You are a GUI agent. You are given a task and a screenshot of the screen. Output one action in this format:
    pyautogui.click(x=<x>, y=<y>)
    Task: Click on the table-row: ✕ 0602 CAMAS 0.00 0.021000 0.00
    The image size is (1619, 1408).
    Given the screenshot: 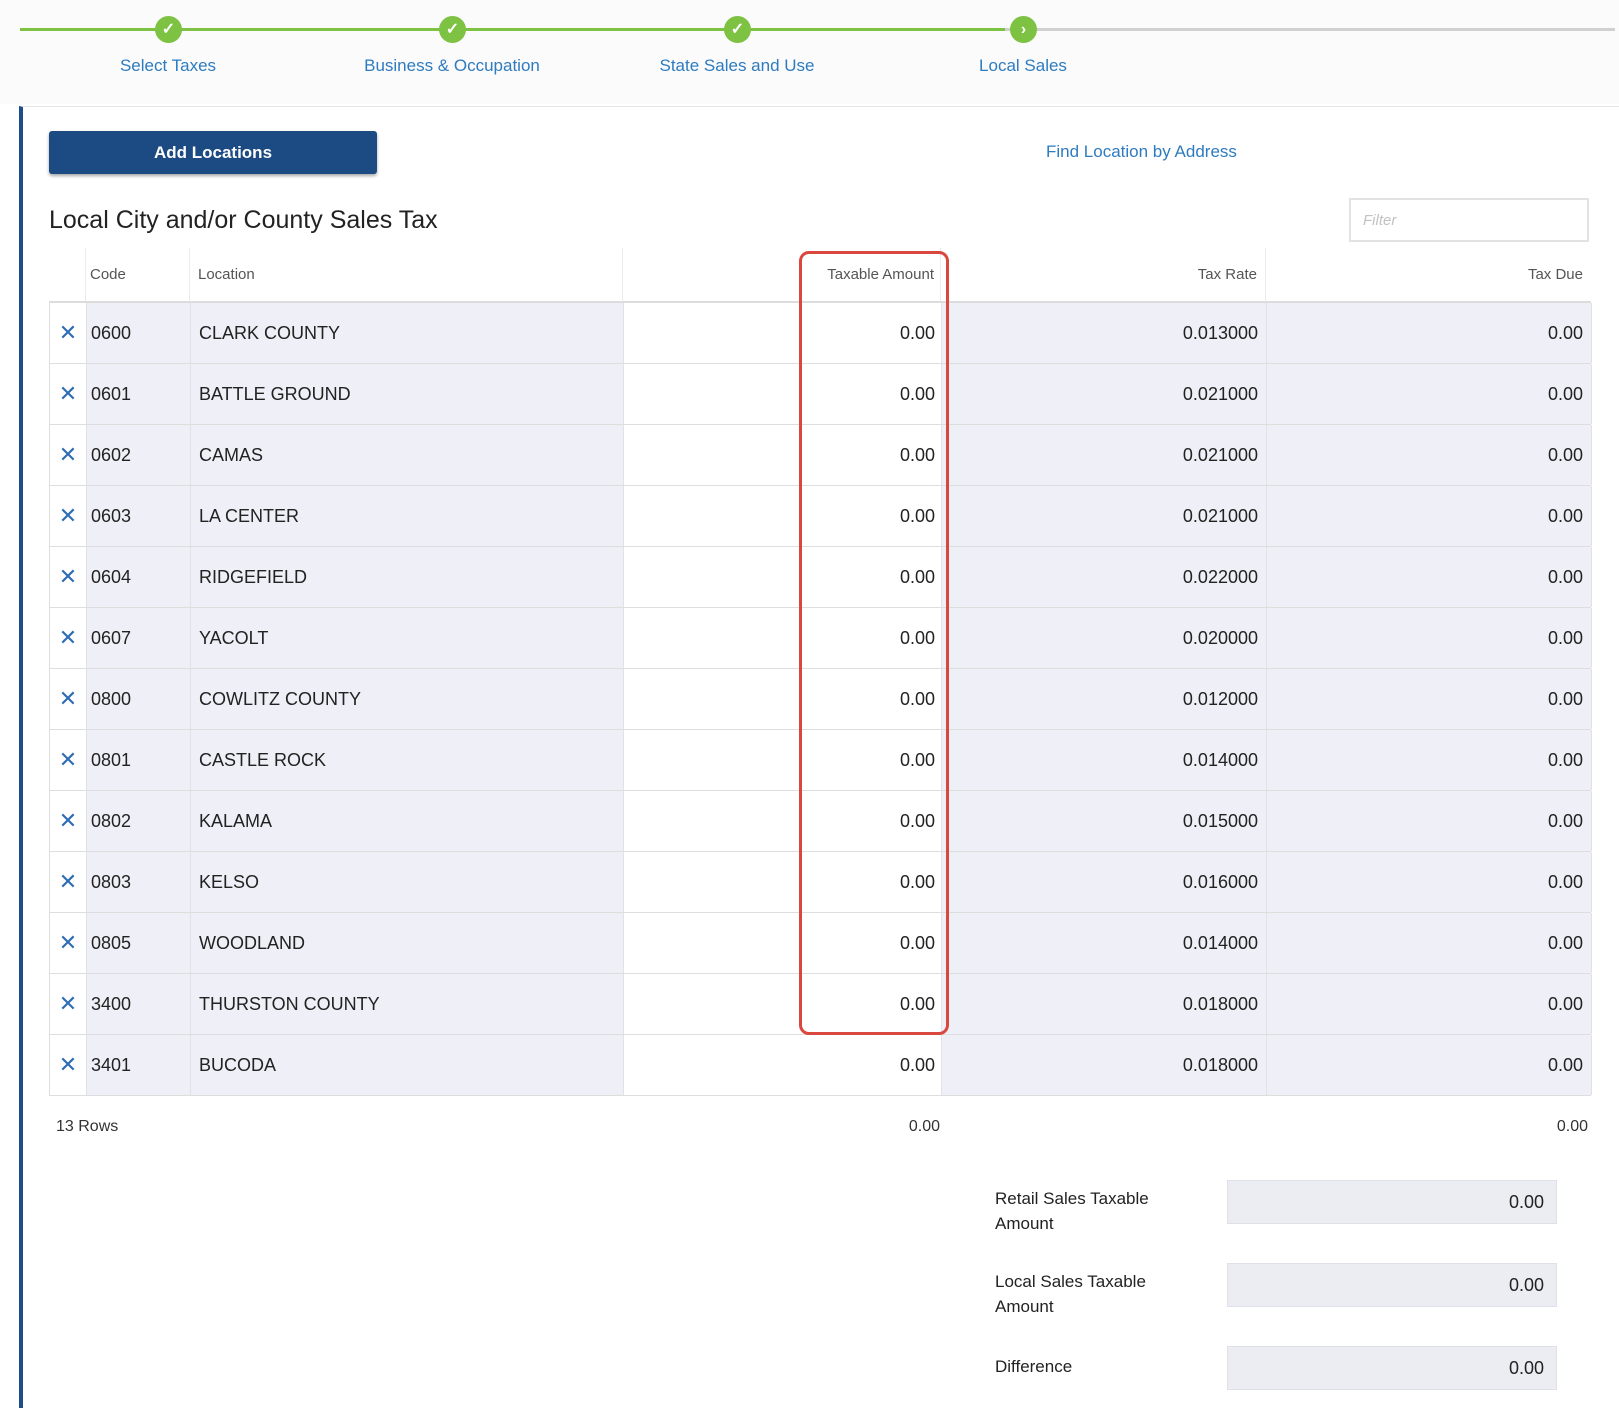 What is the action you would take?
    pyautogui.click(x=821, y=455)
    